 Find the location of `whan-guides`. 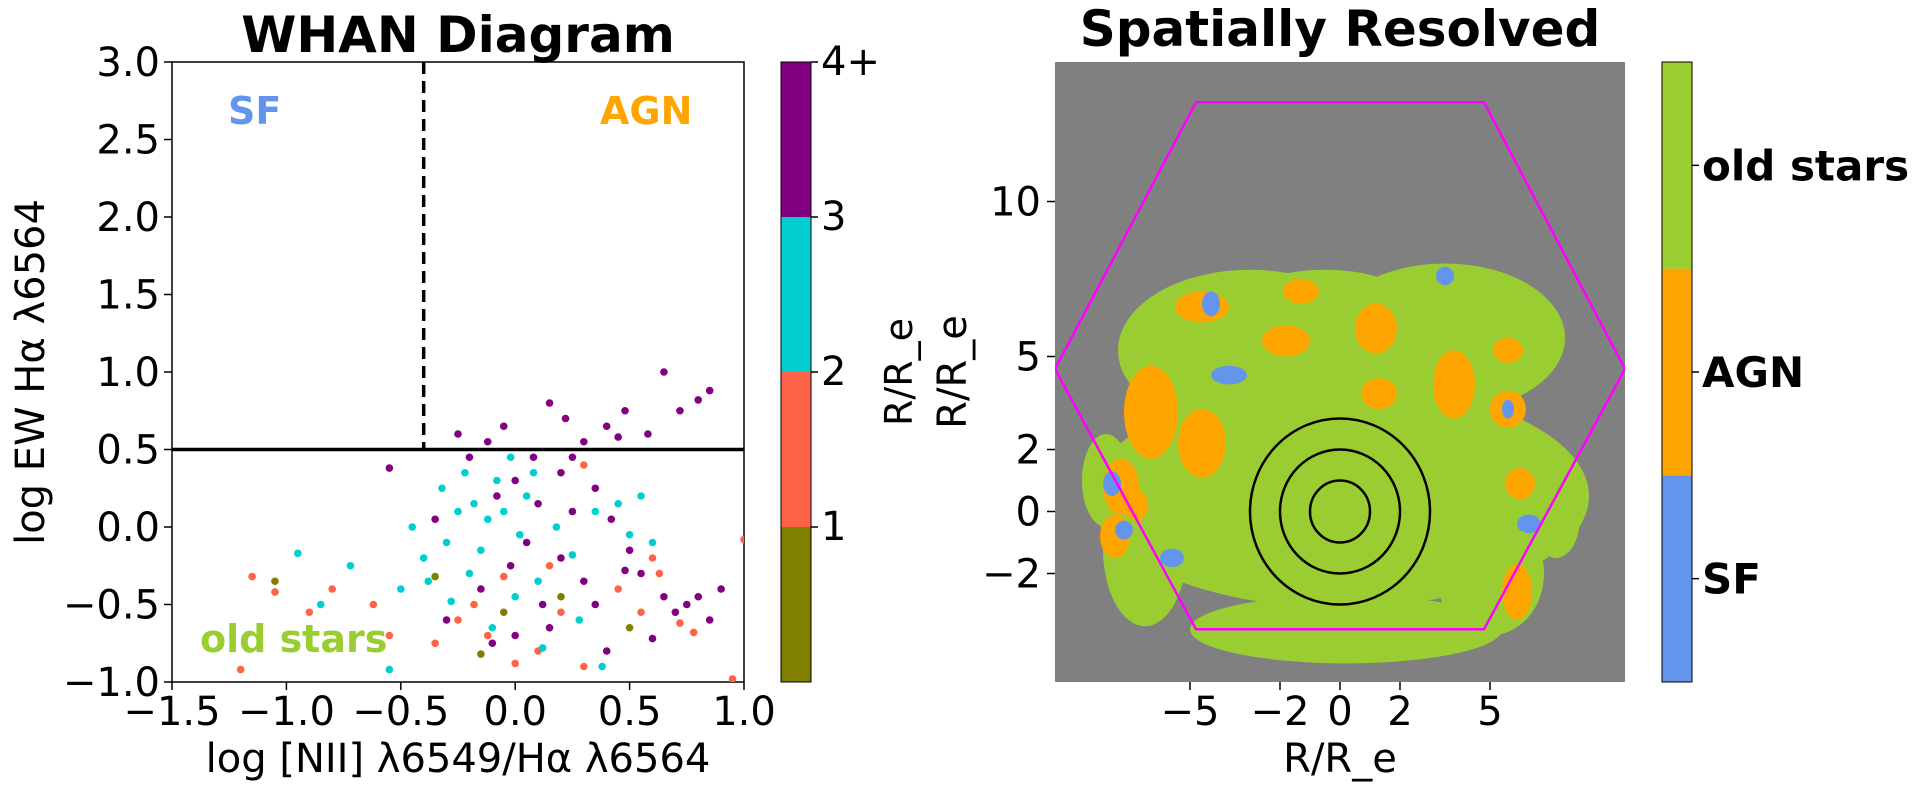

whan-guides is located at coordinates (458, 257).